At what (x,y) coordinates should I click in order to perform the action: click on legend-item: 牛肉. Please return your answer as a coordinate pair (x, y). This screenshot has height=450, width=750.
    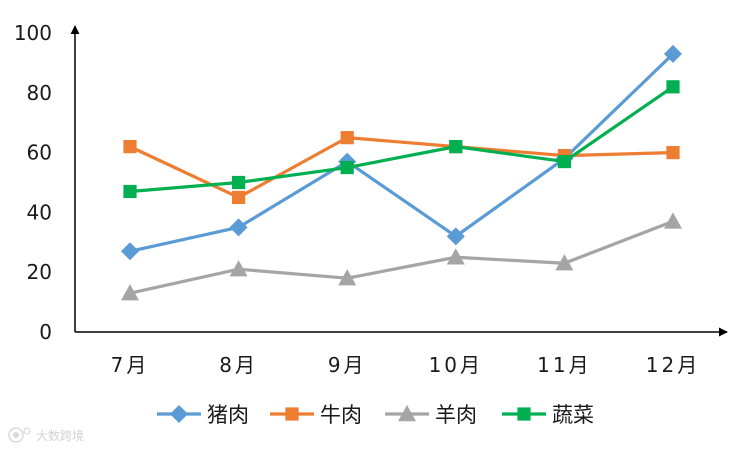
    Looking at the image, I should click on (316, 415).